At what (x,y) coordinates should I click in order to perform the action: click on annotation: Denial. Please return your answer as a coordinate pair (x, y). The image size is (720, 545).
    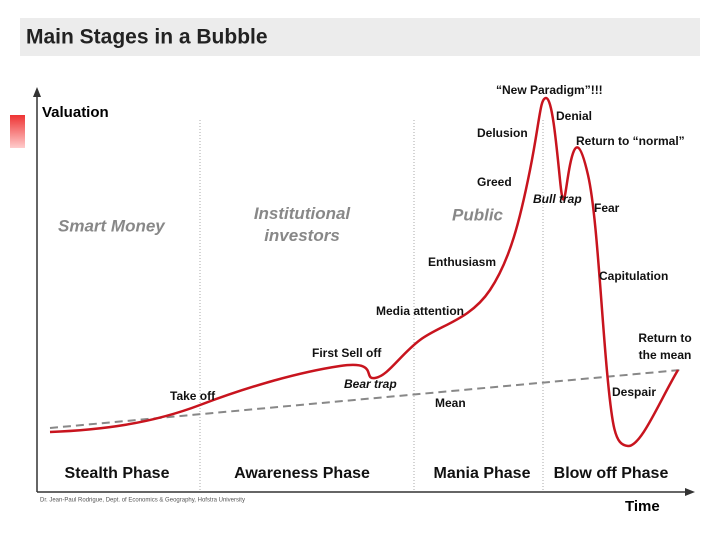
    Looking at the image, I should click on (574, 116).